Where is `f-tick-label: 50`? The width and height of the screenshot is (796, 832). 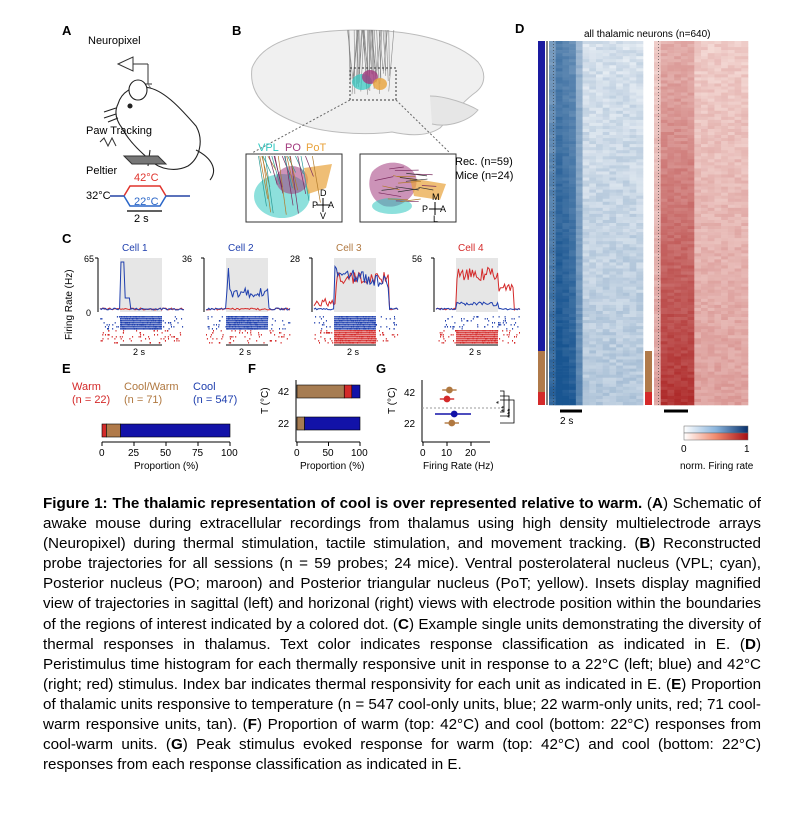
f-tick-label: 50 is located at coordinates (329, 453).